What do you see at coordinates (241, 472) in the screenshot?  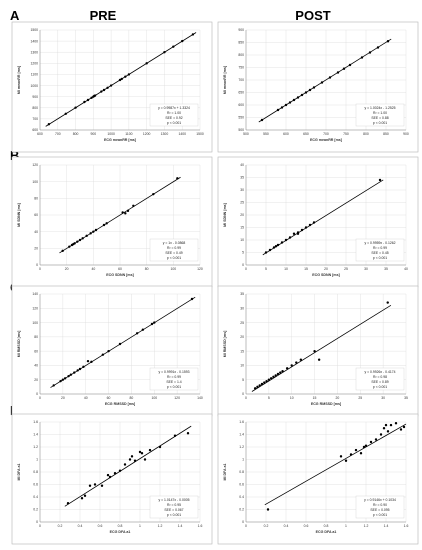 I see `y-tick-label: 0.8` at bounding box center [241, 472].